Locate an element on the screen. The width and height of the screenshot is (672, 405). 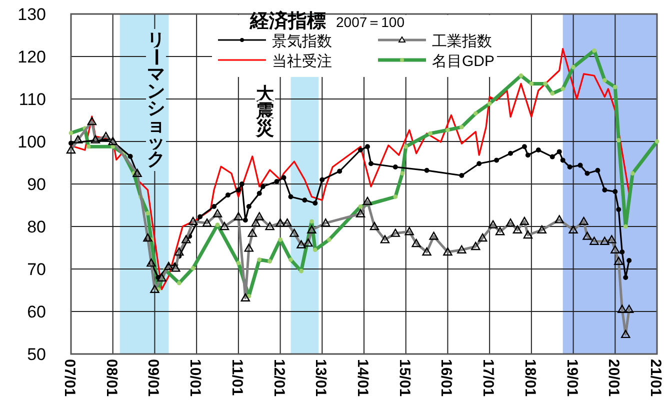
x-tick-label: 12/01 is located at coordinates (279, 378).